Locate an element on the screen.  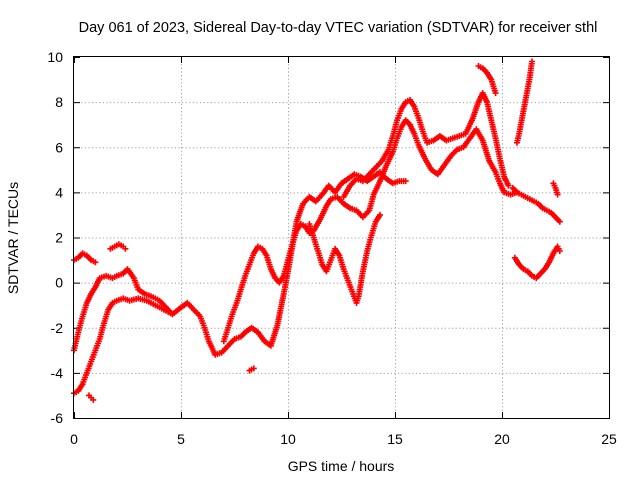
y-tick-label: 0 is located at coordinates (59, 283).